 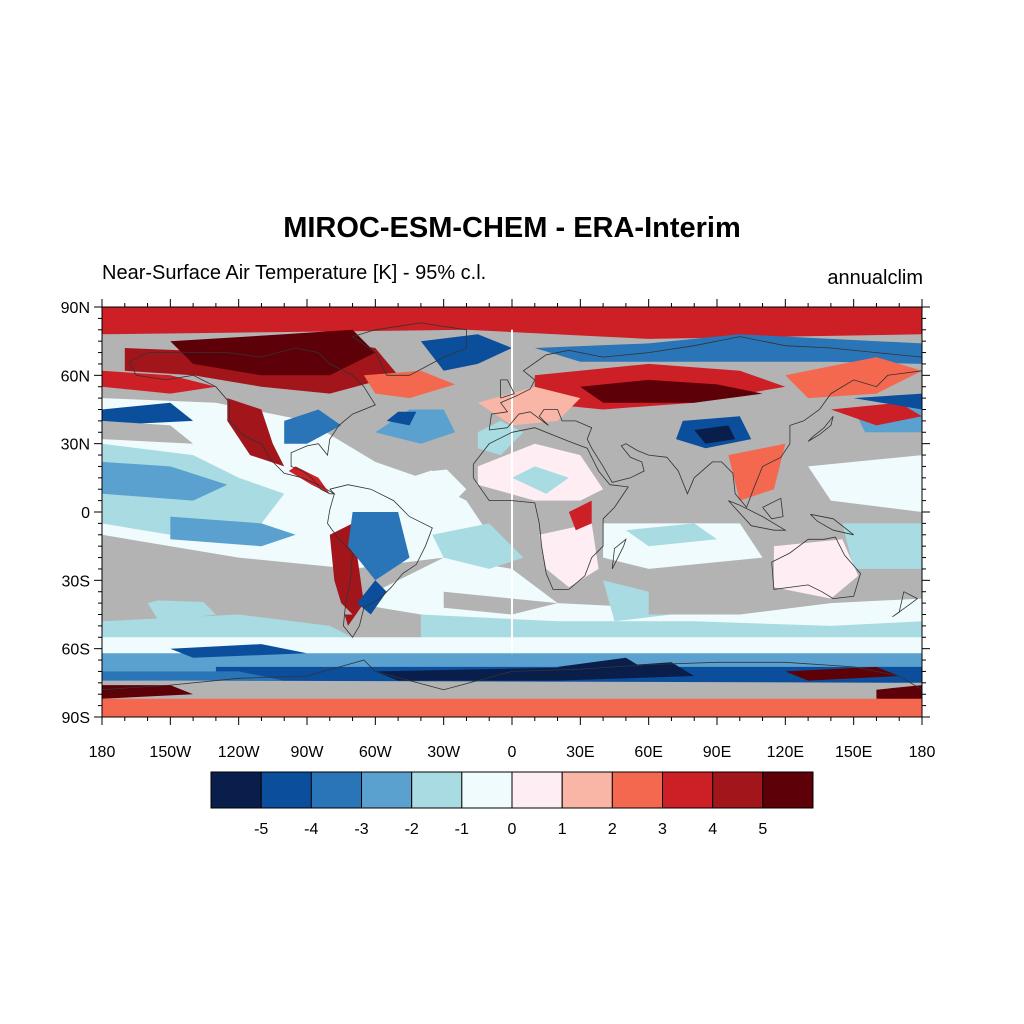 I want to click on lat-label: 90N, so click(x=75, y=308).